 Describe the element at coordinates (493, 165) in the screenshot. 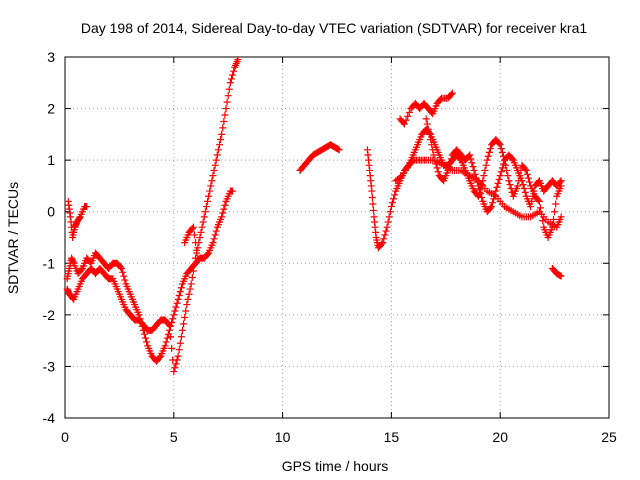

I see `series-trace-g` at that location.